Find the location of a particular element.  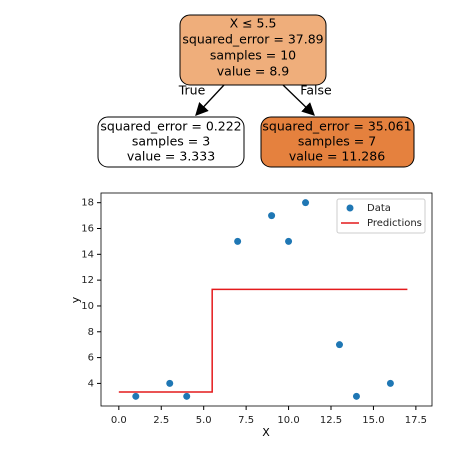

y-tick-label: 18 is located at coordinates (87, 203).